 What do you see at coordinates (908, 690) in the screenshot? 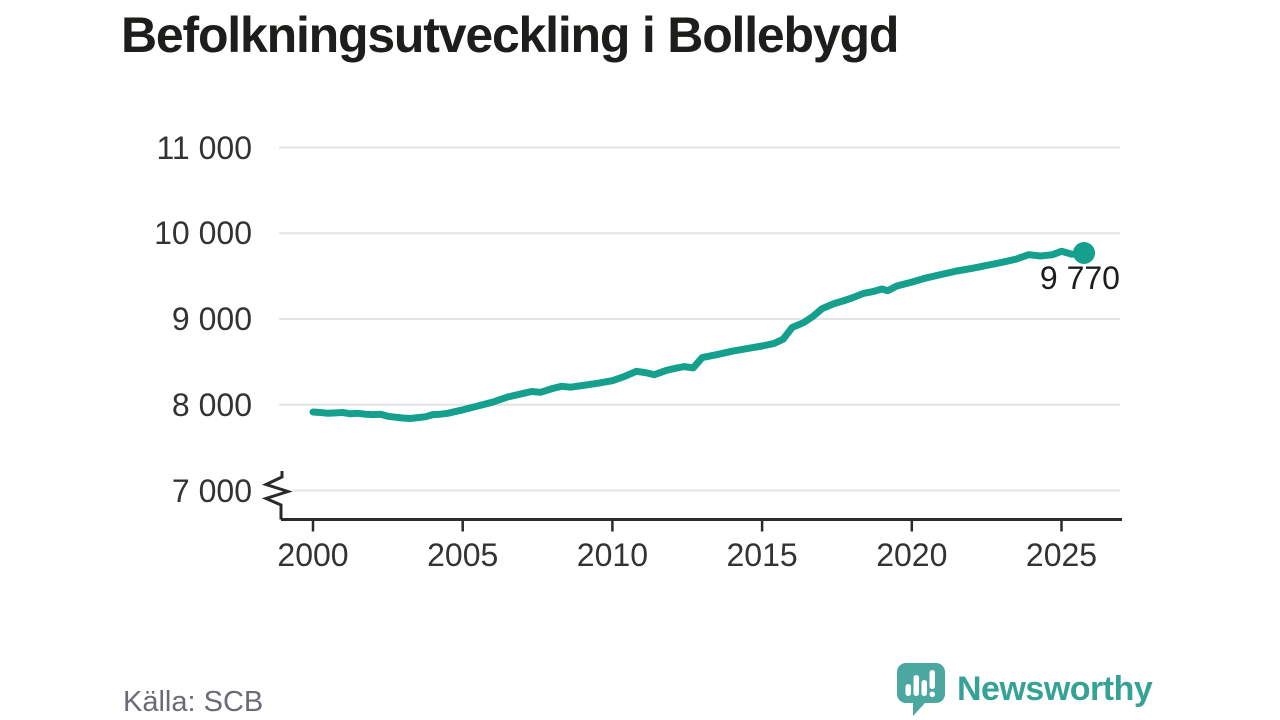
I see `logo-bar-short` at bounding box center [908, 690].